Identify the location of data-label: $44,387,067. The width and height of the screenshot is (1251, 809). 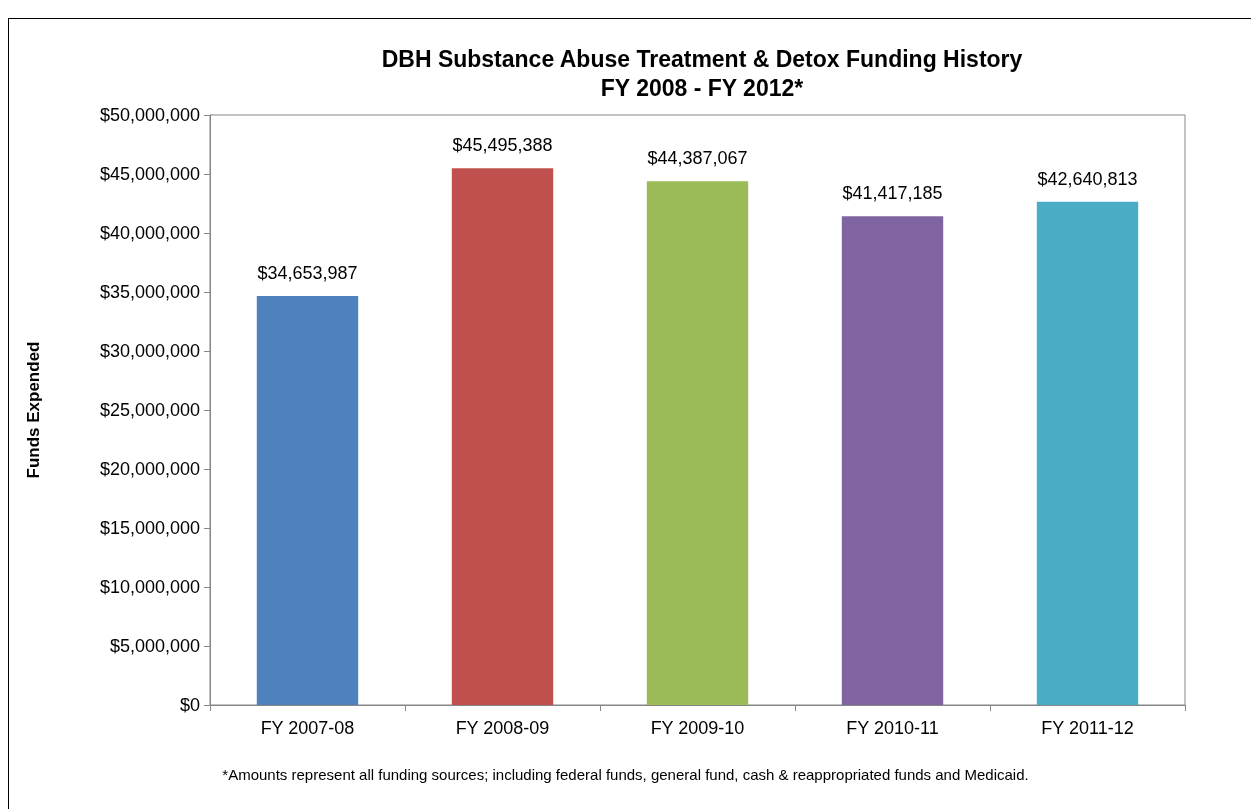
(697, 158).